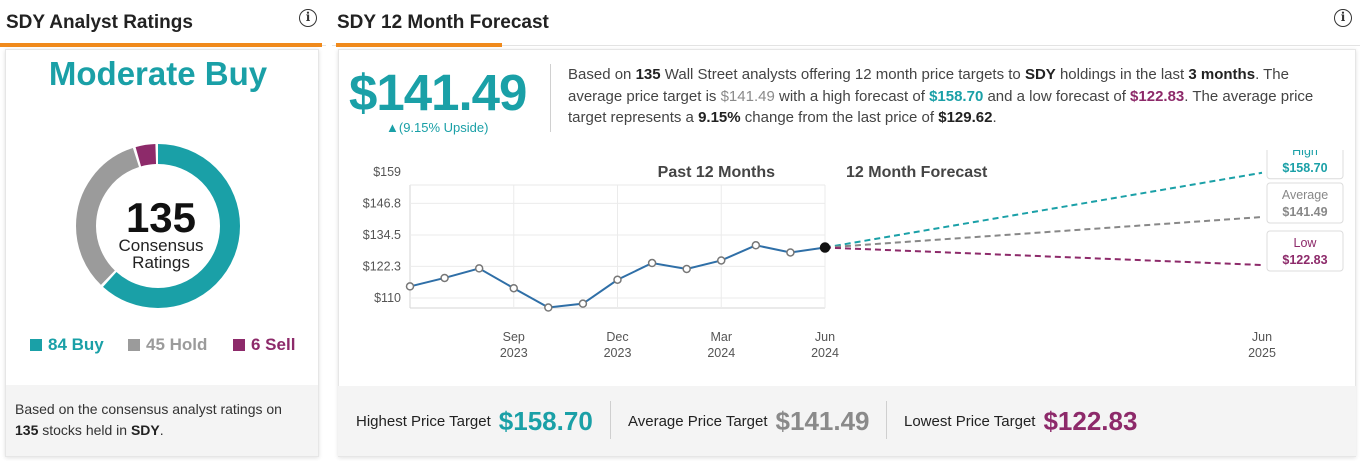 The image size is (1360, 461). What do you see at coordinates (1043, 232) in the screenshot?
I see `forecast-average-line` at bounding box center [1043, 232].